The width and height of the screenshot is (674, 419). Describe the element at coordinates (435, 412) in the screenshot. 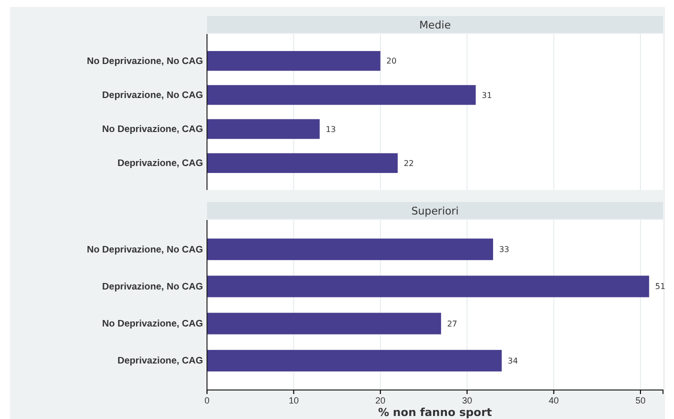

I see `x-axis-title: % non fanno sport` at that location.